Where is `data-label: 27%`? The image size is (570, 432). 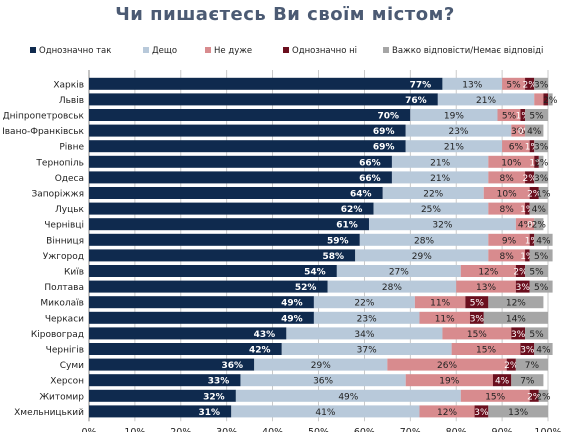 data-label: 27% is located at coordinates (399, 273).